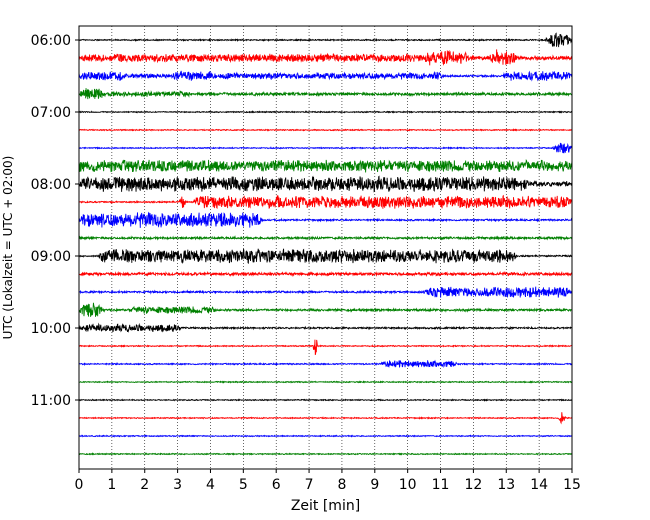 Image resolution: width=650 pixels, height=520 pixels. Describe the element at coordinates (341, 485) in the screenshot. I see `x-tick-label: 8` at that location.